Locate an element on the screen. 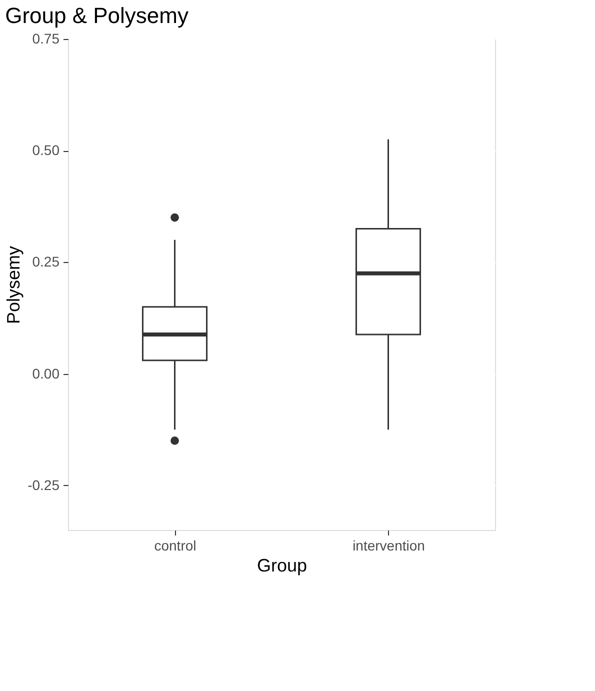 Image resolution: width=595 pixels, height=691 pixels. y-axis-title: Polysemy is located at coordinates (14, 285).